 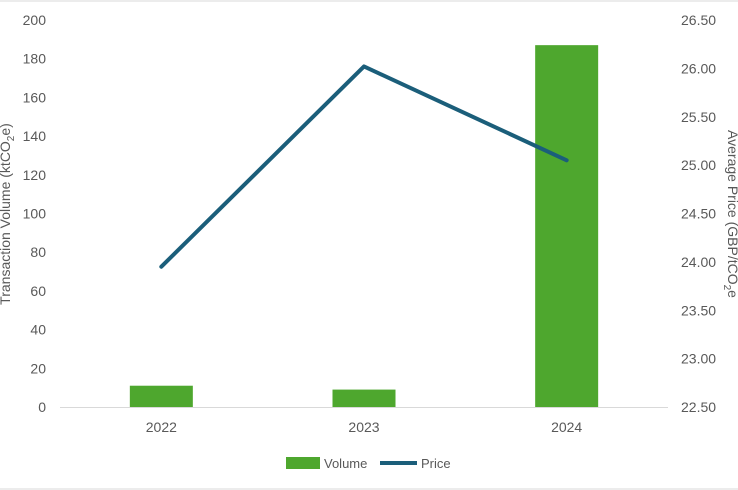 What do you see at coordinates (729, 214) in the screenshot?
I see `right-axis-title: Average Price (GBP/tCO2e` at bounding box center [729, 214].